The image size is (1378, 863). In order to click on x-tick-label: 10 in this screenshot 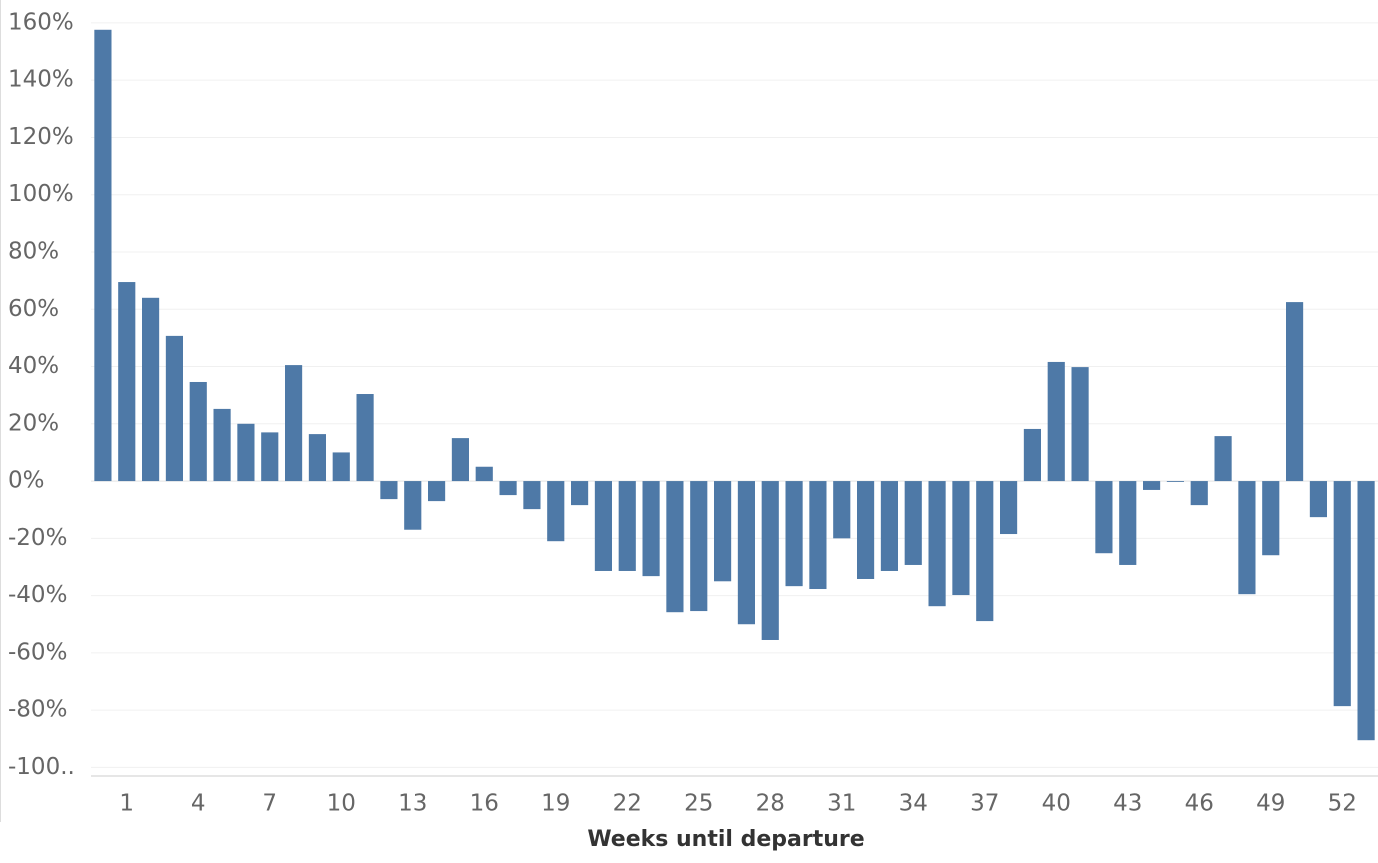, I will do `click(341, 804)`.